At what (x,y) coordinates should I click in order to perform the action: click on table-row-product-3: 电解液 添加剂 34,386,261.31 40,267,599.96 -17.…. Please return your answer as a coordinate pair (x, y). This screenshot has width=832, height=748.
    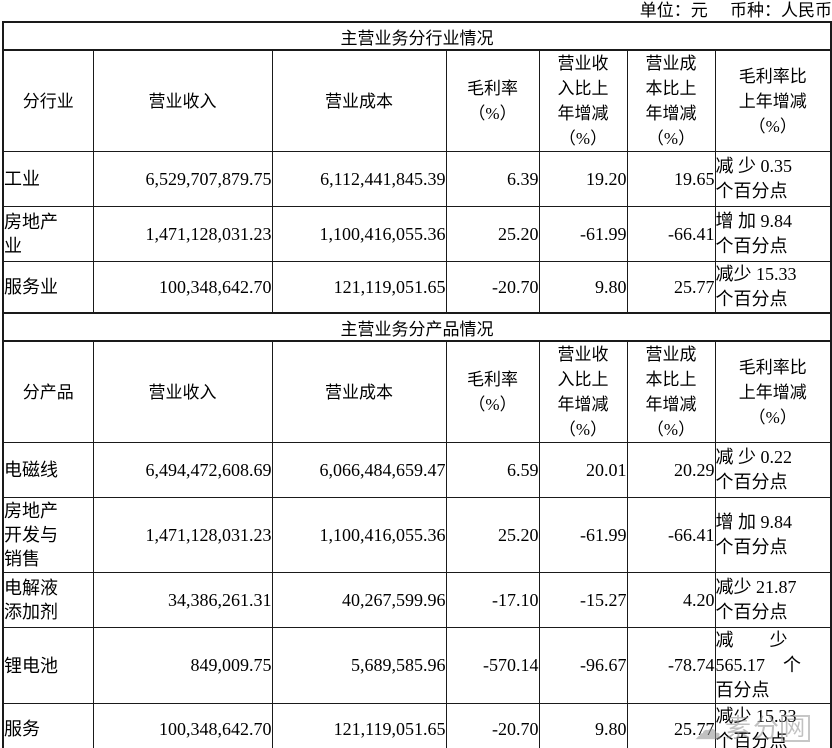
    Looking at the image, I should click on (417, 600).